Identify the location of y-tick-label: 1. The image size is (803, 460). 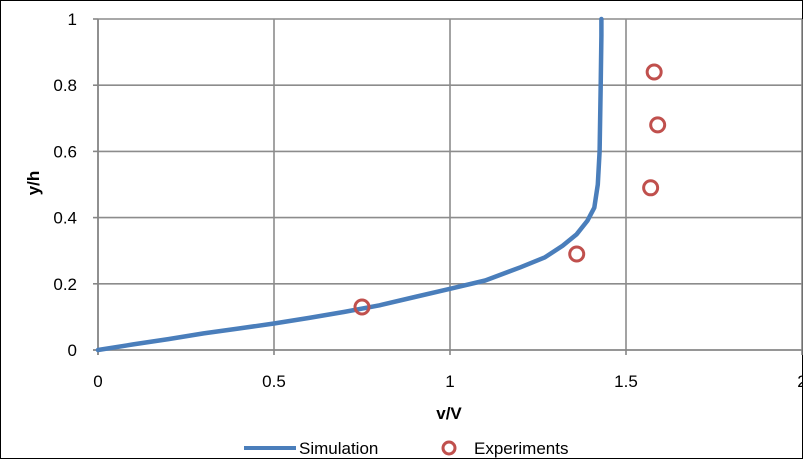
(72, 19).